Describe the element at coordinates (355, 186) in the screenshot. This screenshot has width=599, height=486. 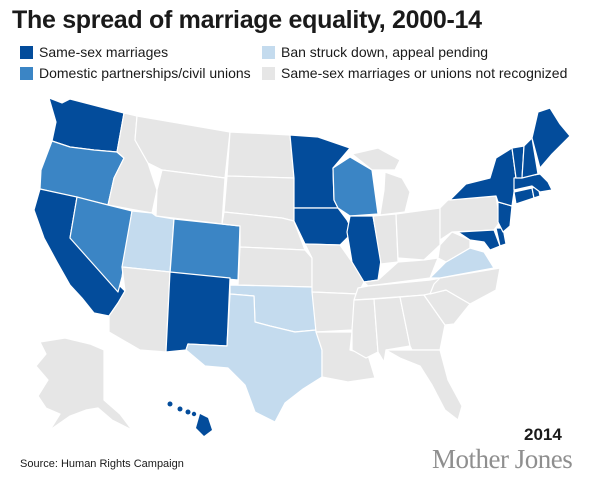
I see `state-wisconsin` at that location.